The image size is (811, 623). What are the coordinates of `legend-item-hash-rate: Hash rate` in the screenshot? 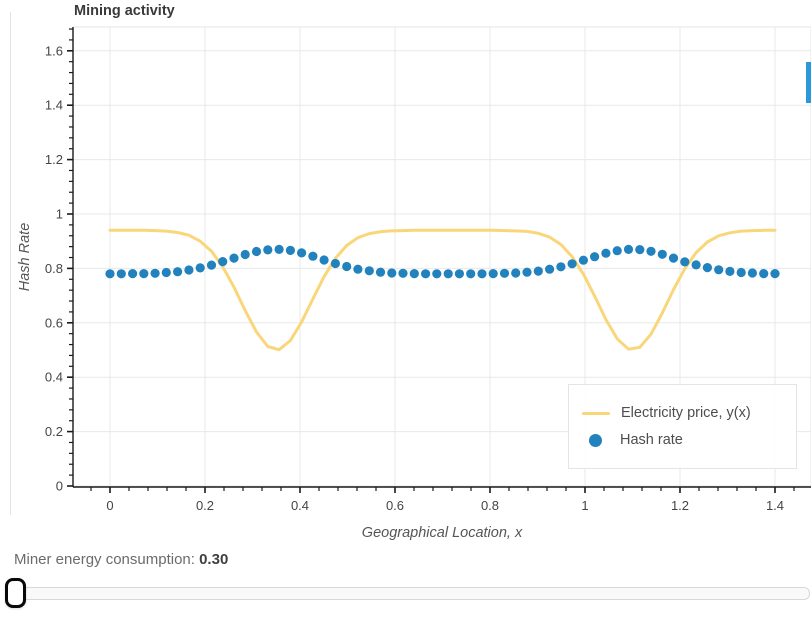 It's located at (689, 440).